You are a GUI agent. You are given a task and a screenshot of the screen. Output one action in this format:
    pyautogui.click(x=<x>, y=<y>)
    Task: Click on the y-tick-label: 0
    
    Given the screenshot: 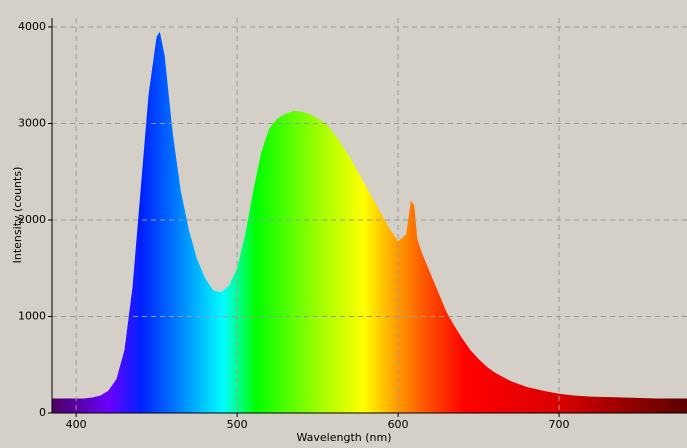 What is the action you would take?
    pyautogui.click(x=42, y=412)
    